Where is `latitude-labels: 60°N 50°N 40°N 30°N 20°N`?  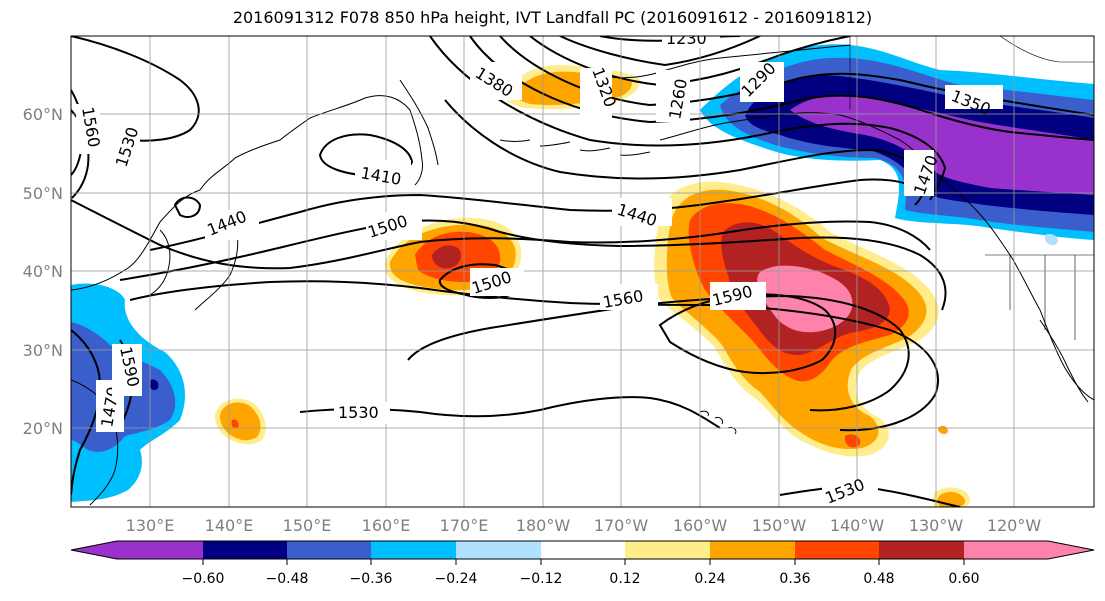
latitude-labels: 60°N 50°N 40°N 30°N 20°N is located at coordinates (43, 271).